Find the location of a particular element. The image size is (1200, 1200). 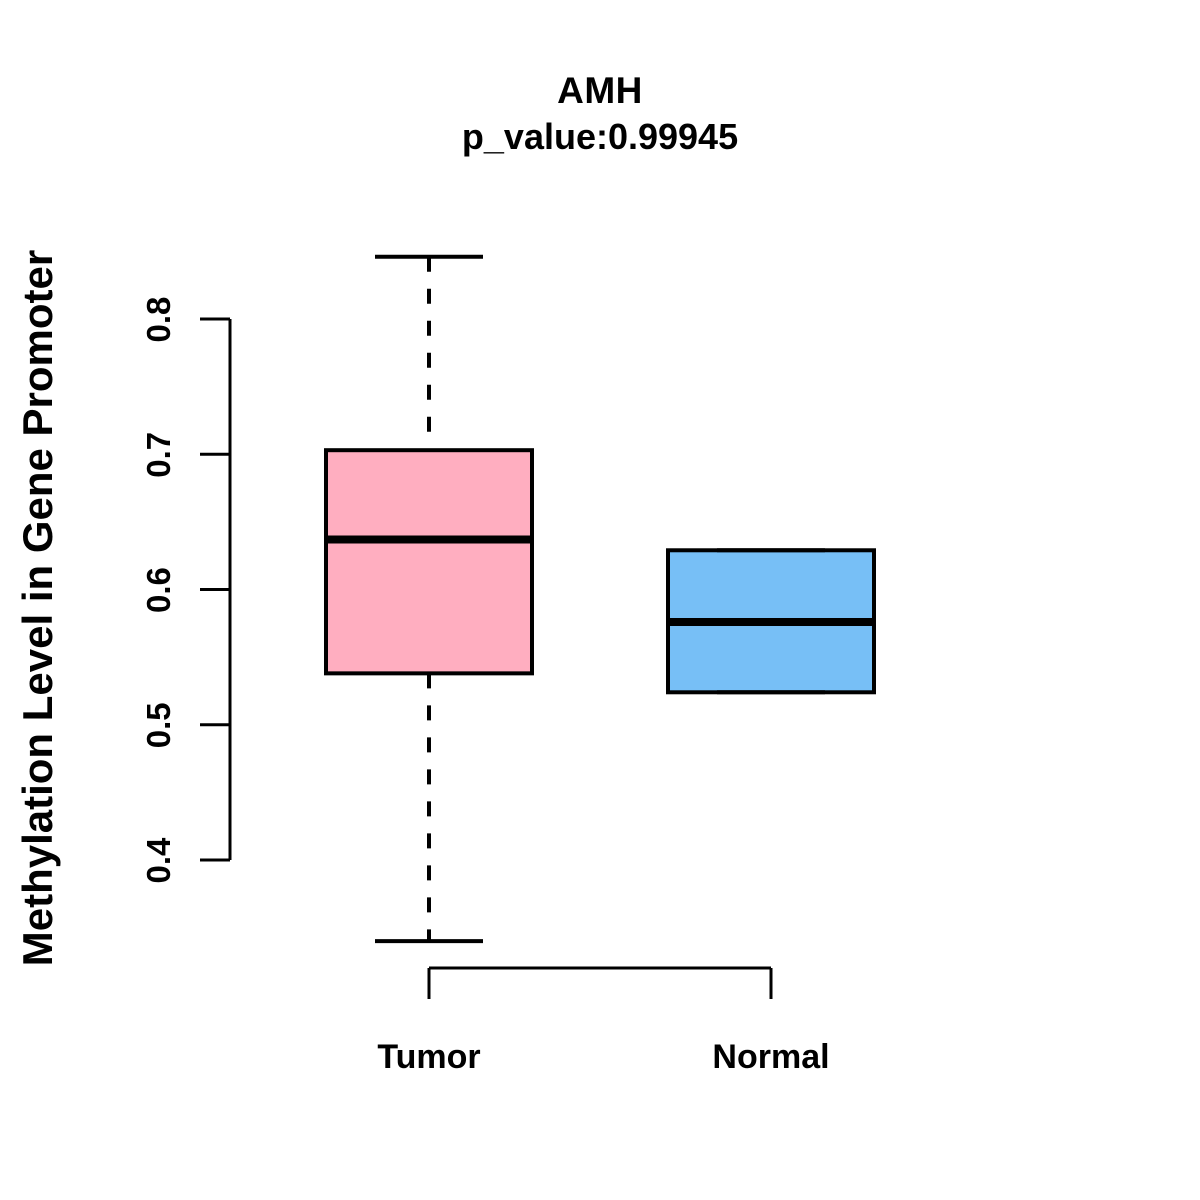

x-category-label: Tumor is located at coordinates (428, 1057).